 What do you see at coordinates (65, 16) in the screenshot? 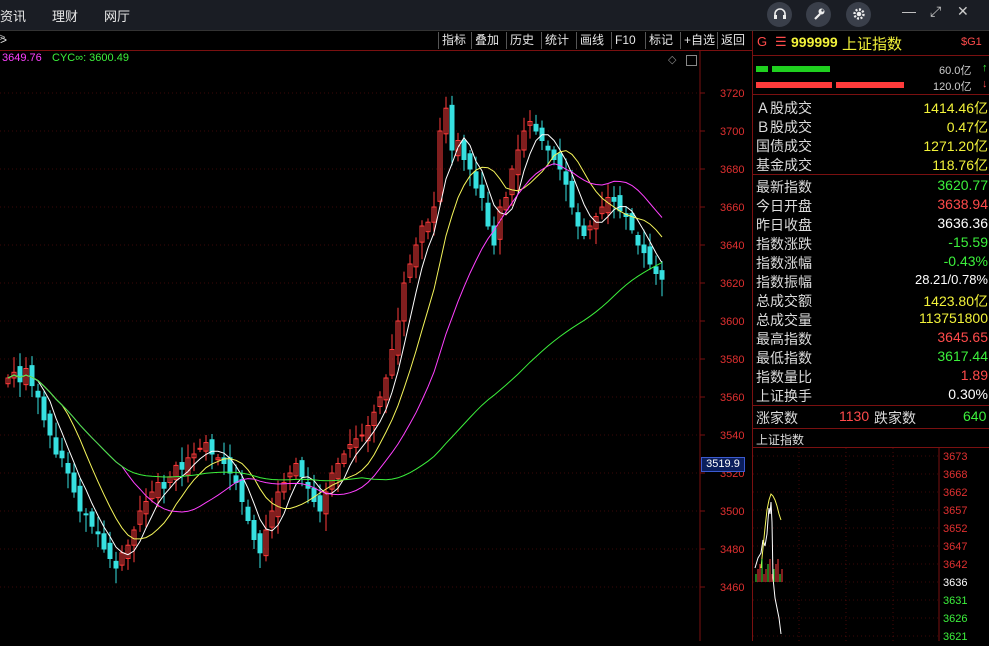
I see `menu-finance: 理财` at bounding box center [65, 16].